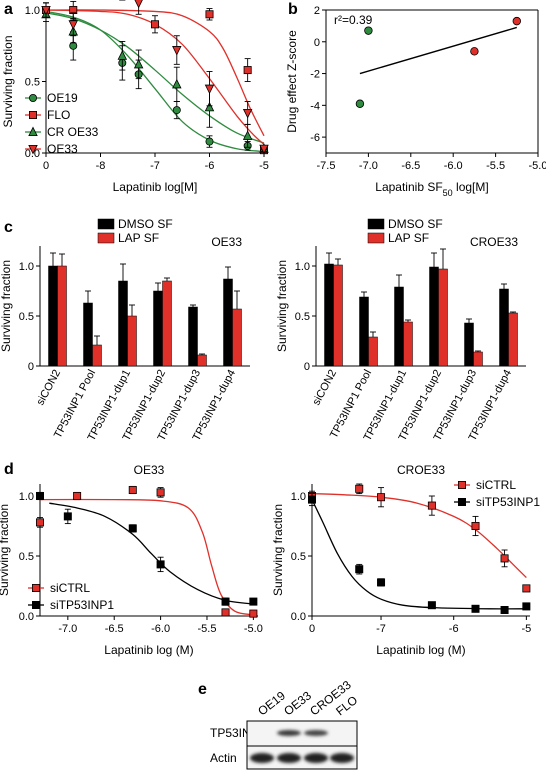 This screenshot has width=546, height=771. What do you see at coordinates (495, 166) in the screenshot?
I see `x-tick-label: -5.5` at bounding box center [495, 166].